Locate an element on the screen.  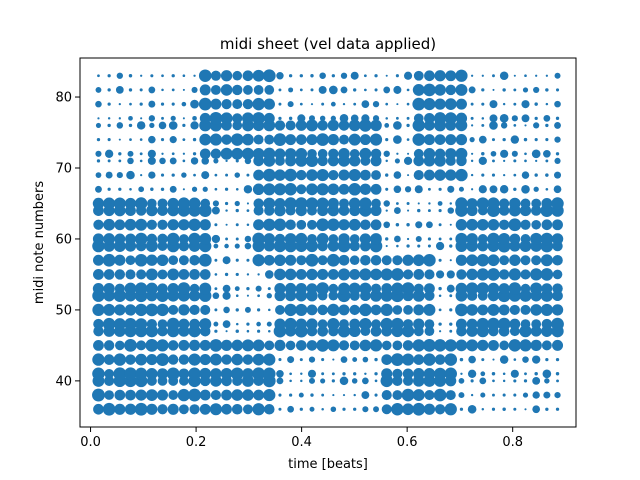
x-tick-label: 0.0 is located at coordinates (90, 442).